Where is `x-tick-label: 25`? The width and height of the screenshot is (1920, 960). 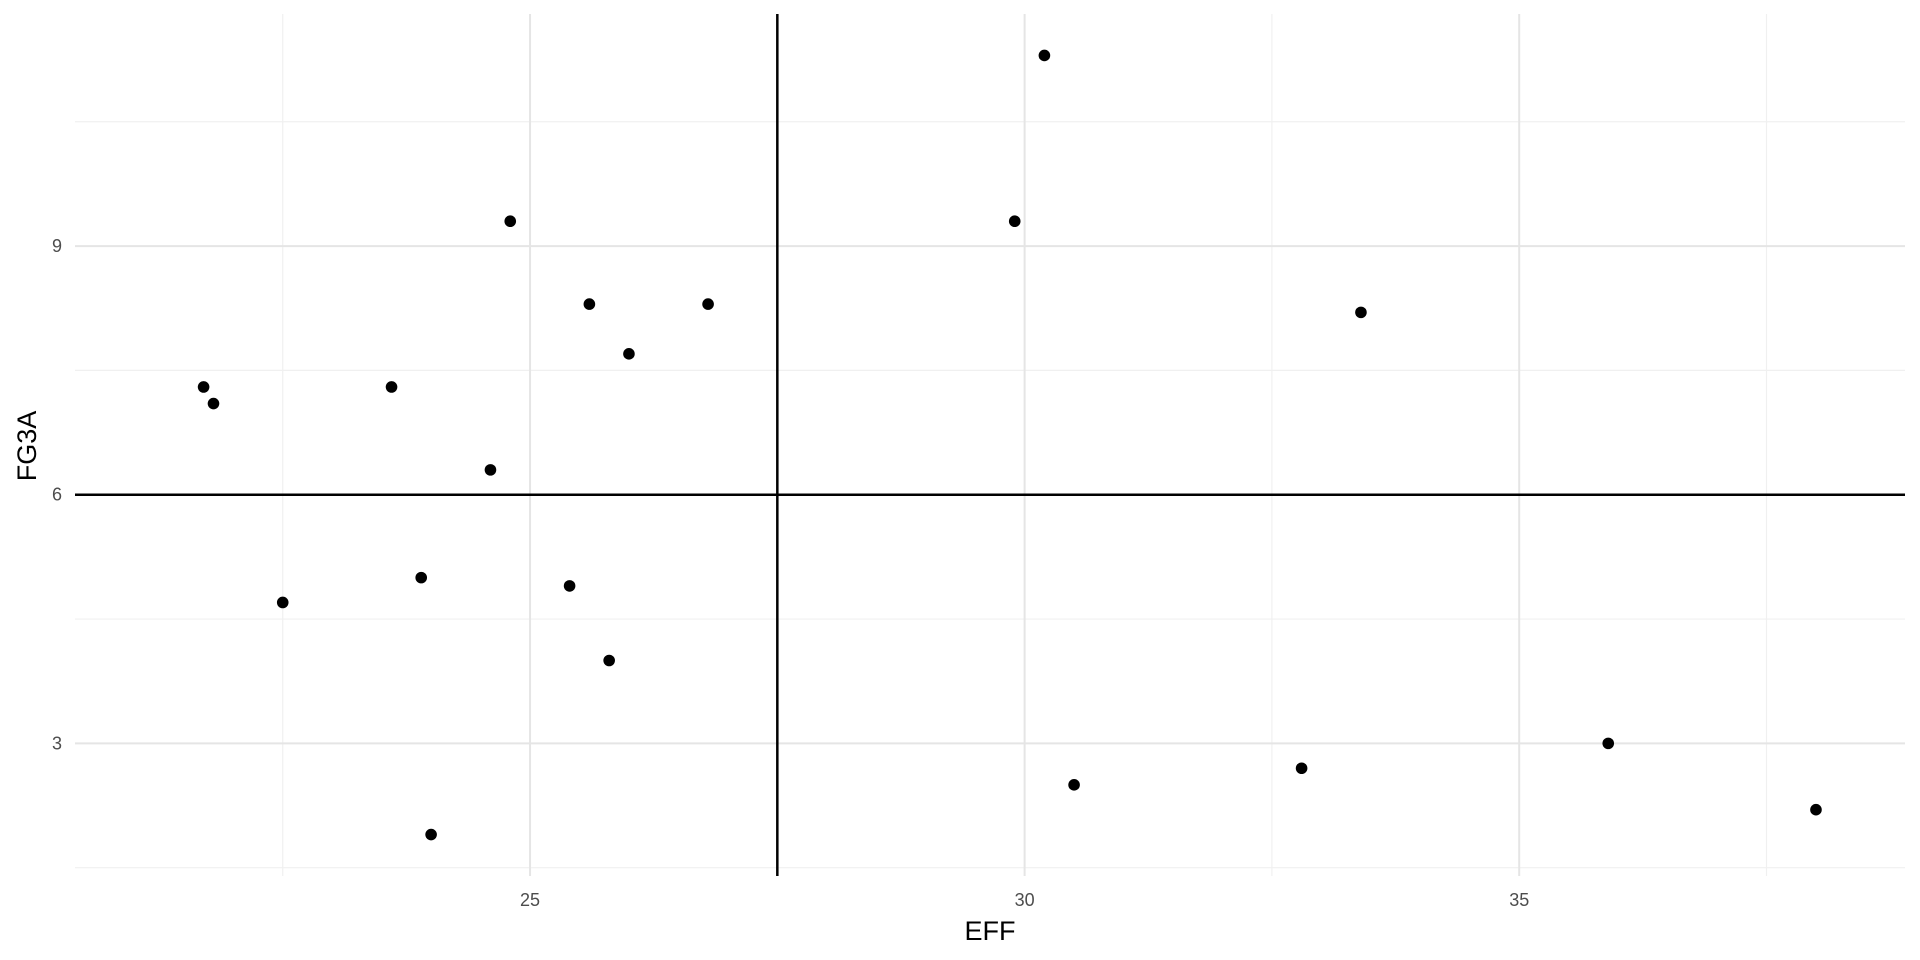 x-tick-label: 25 is located at coordinates (530, 900).